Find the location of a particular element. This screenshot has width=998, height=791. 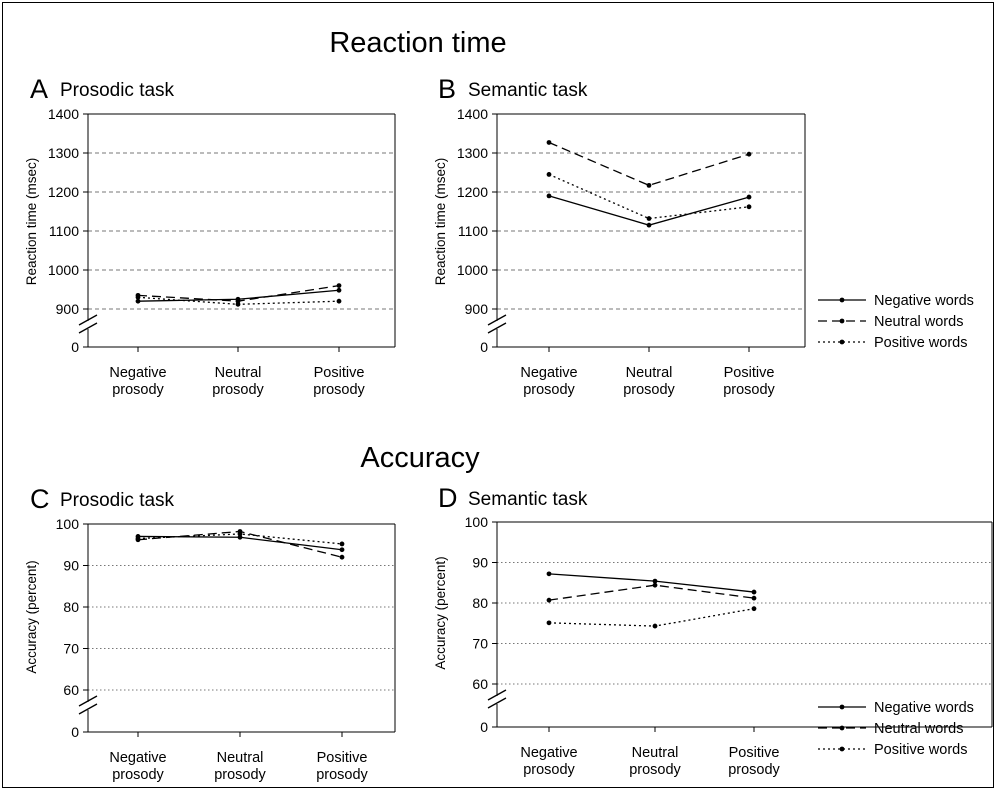

panel-letter: B is located at coordinates (447, 89).